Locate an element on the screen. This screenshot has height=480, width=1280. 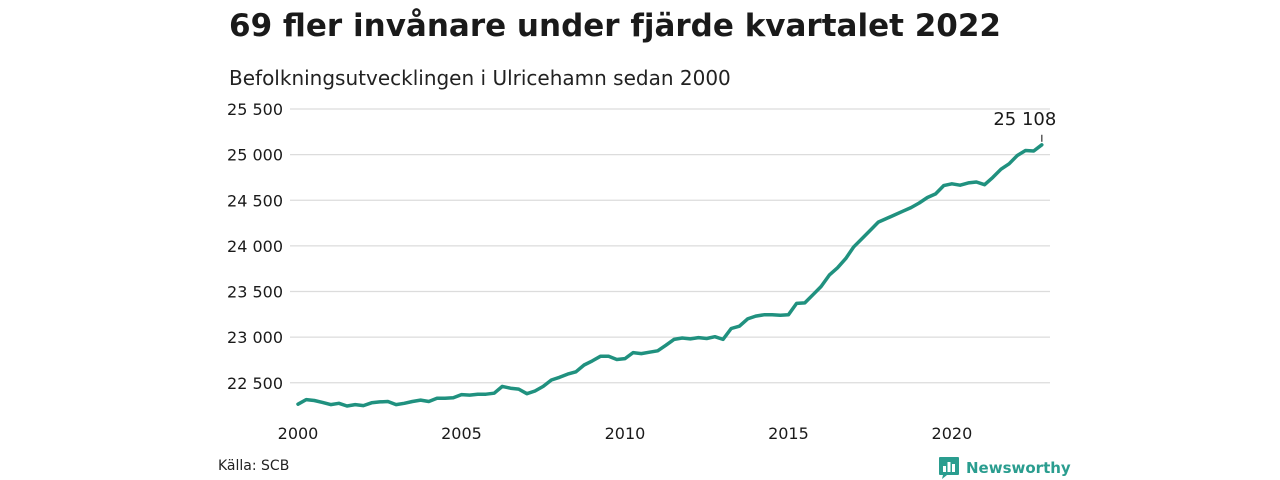
x-axis-tick-labels: 2000 2005 2010 2015 2020 is located at coordinates (625, 433).